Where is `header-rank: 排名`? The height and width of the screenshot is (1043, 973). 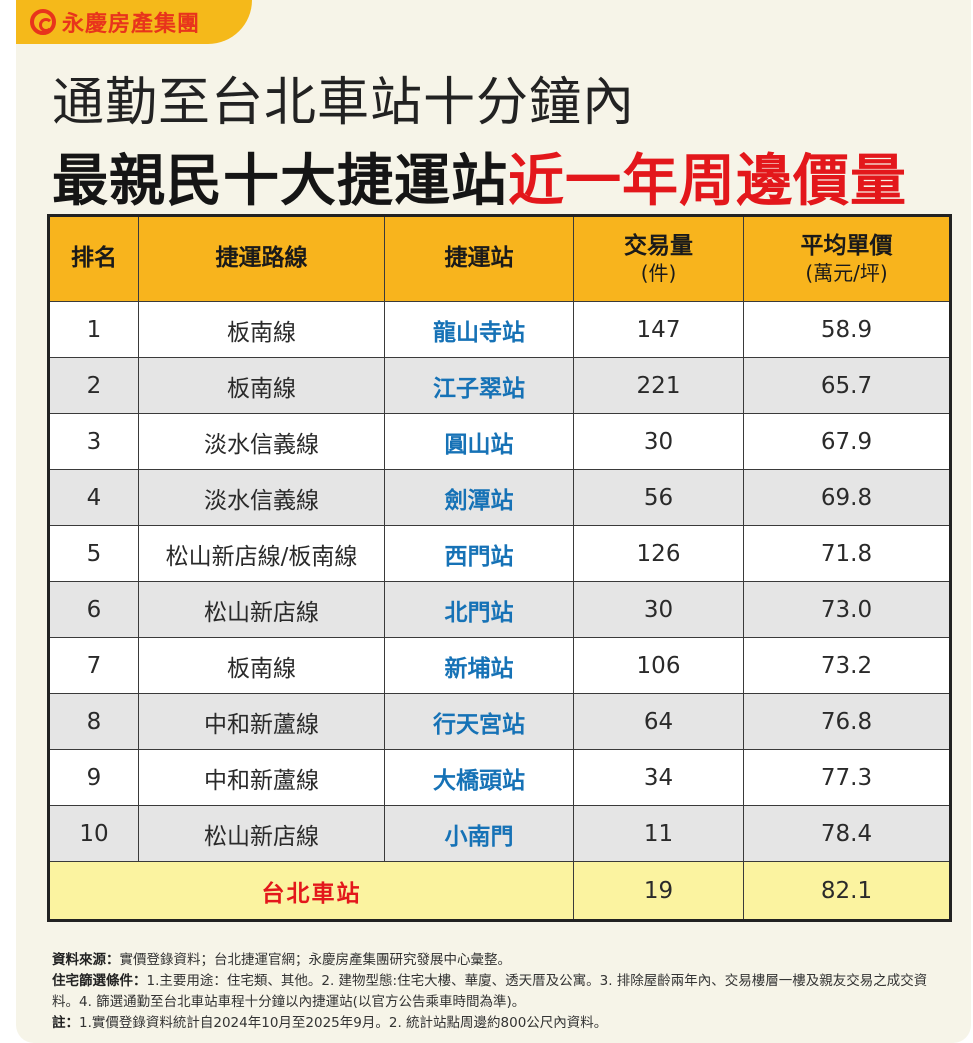 header-rank: 排名 is located at coordinates (93, 258).